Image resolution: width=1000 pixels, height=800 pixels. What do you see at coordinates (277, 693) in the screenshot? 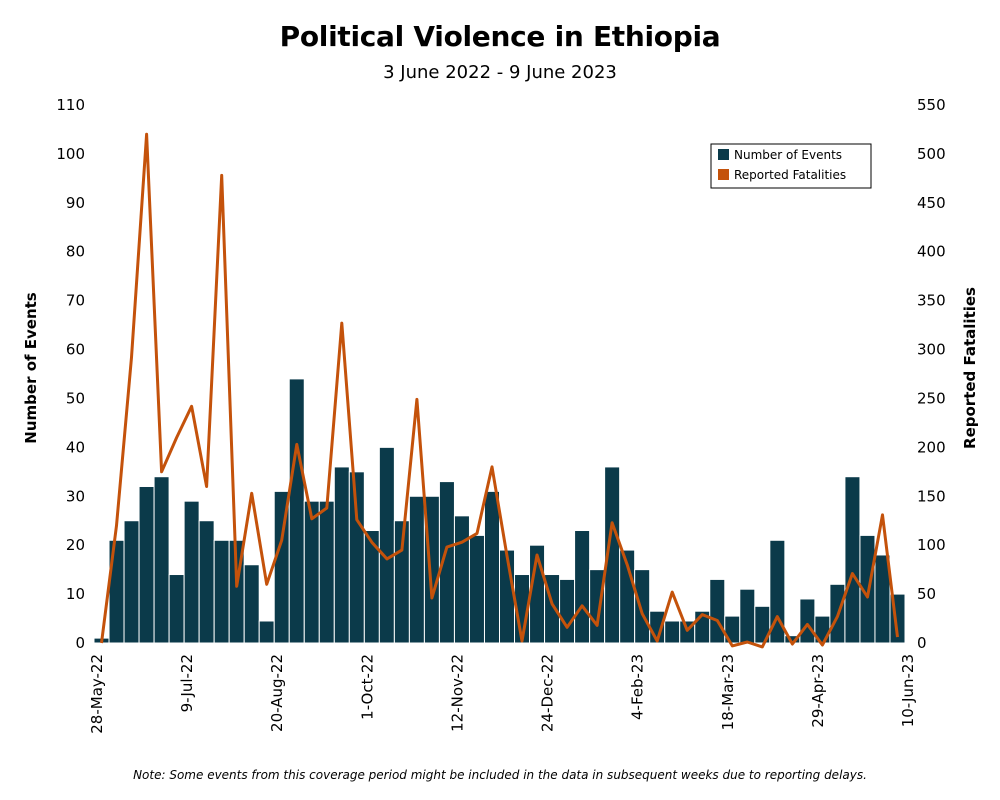
I see `x-tick-label: 20-Aug-22` at bounding box center [277, 693].